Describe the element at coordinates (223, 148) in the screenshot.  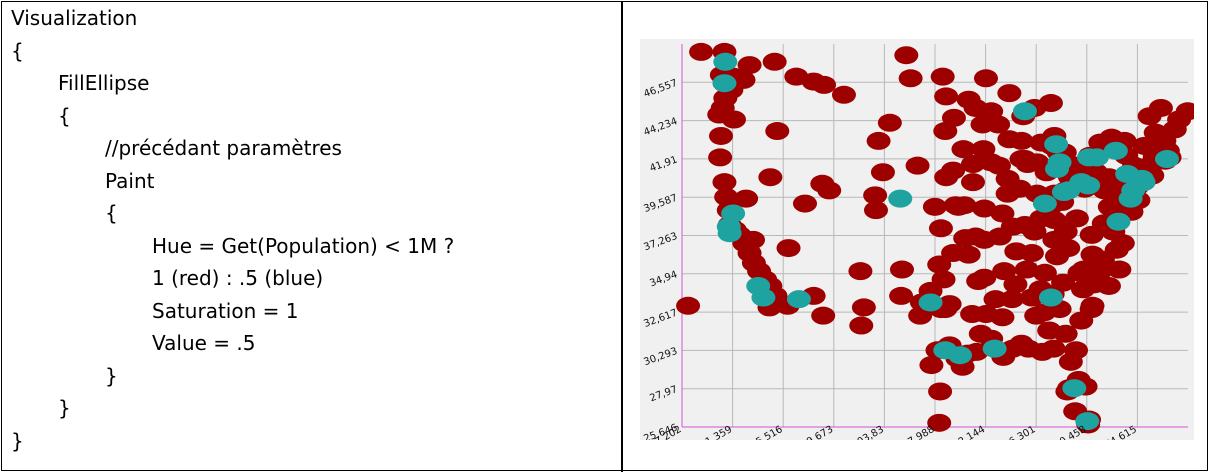
I see `code-line: //précédant paramètres` at that location.